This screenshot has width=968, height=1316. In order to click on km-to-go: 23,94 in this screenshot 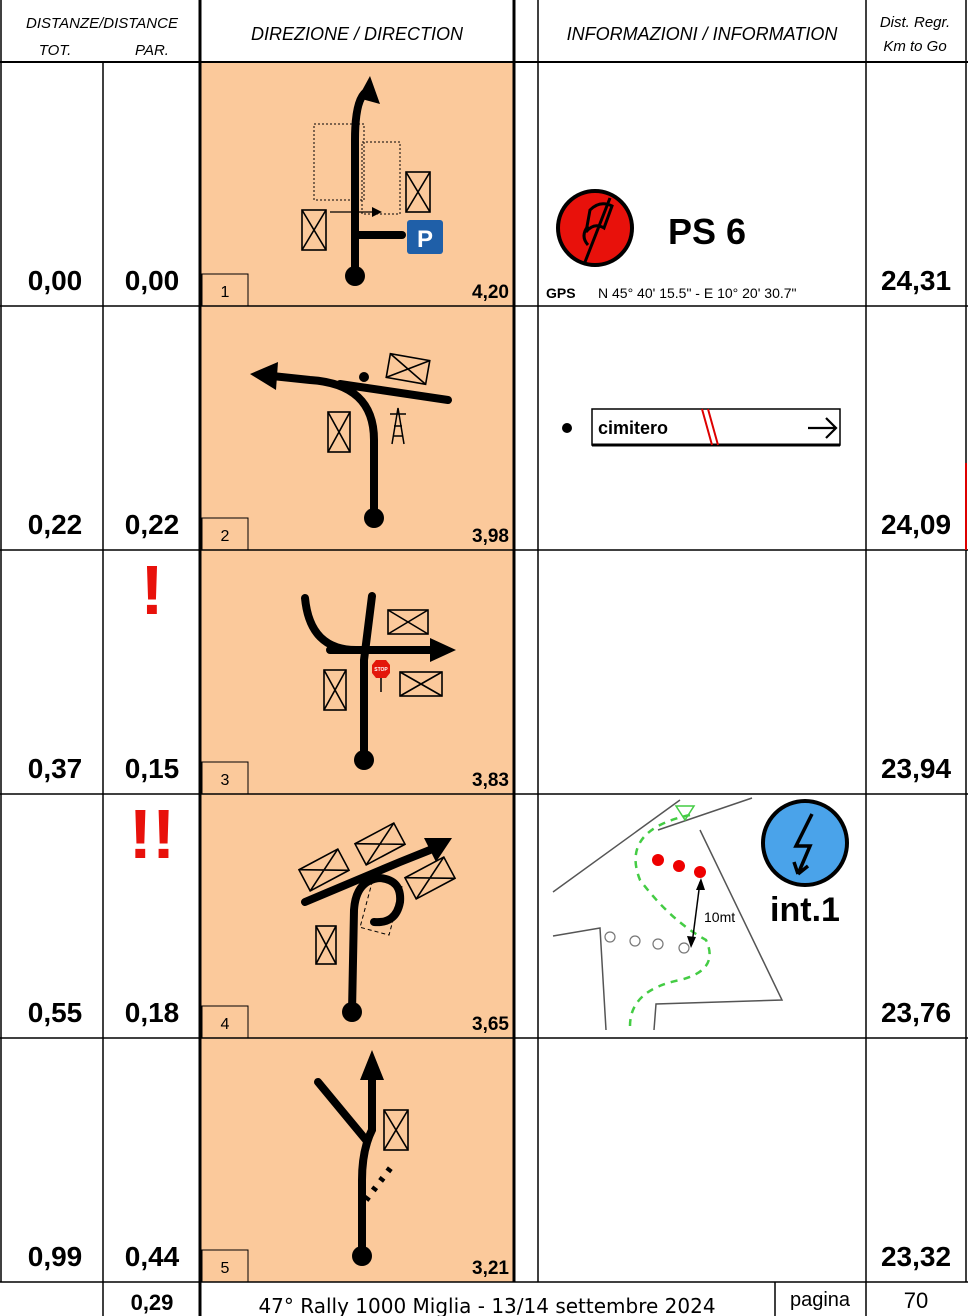, I will do `click(916, 768)`.